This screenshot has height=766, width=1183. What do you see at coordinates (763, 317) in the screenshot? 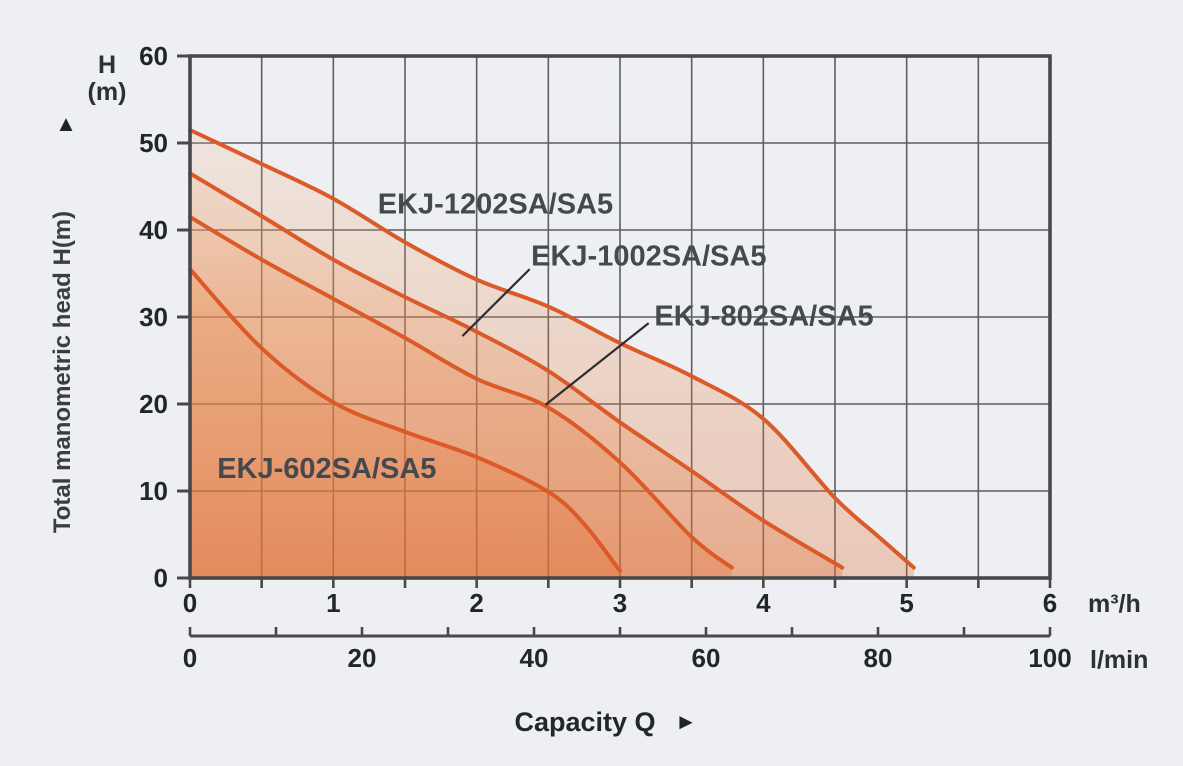
I see `series-label-ekj-802sa-sa5: EKJ-802SA/SA5` at bounding box center [763, 317].